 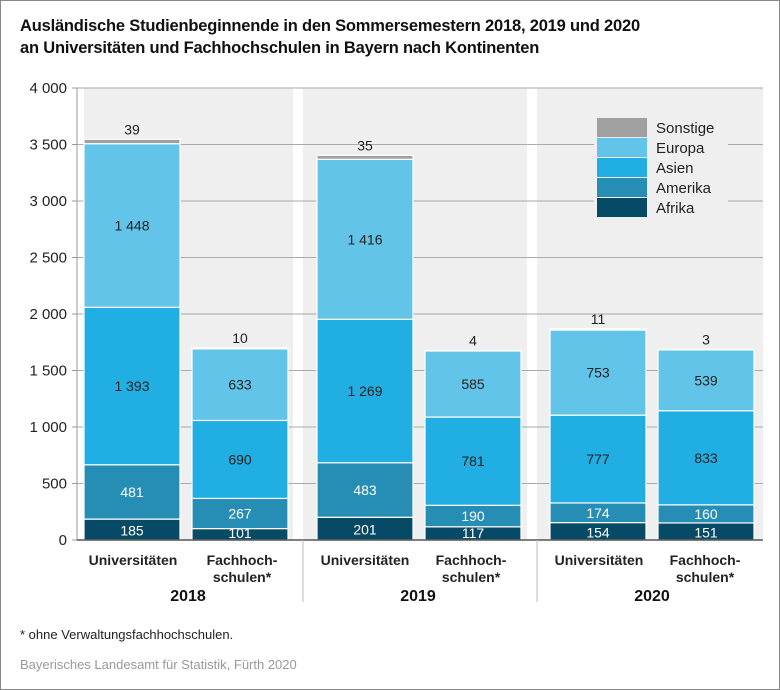 I want to click on legend-label-amerika: Amerika, so click(x=684, y=188).